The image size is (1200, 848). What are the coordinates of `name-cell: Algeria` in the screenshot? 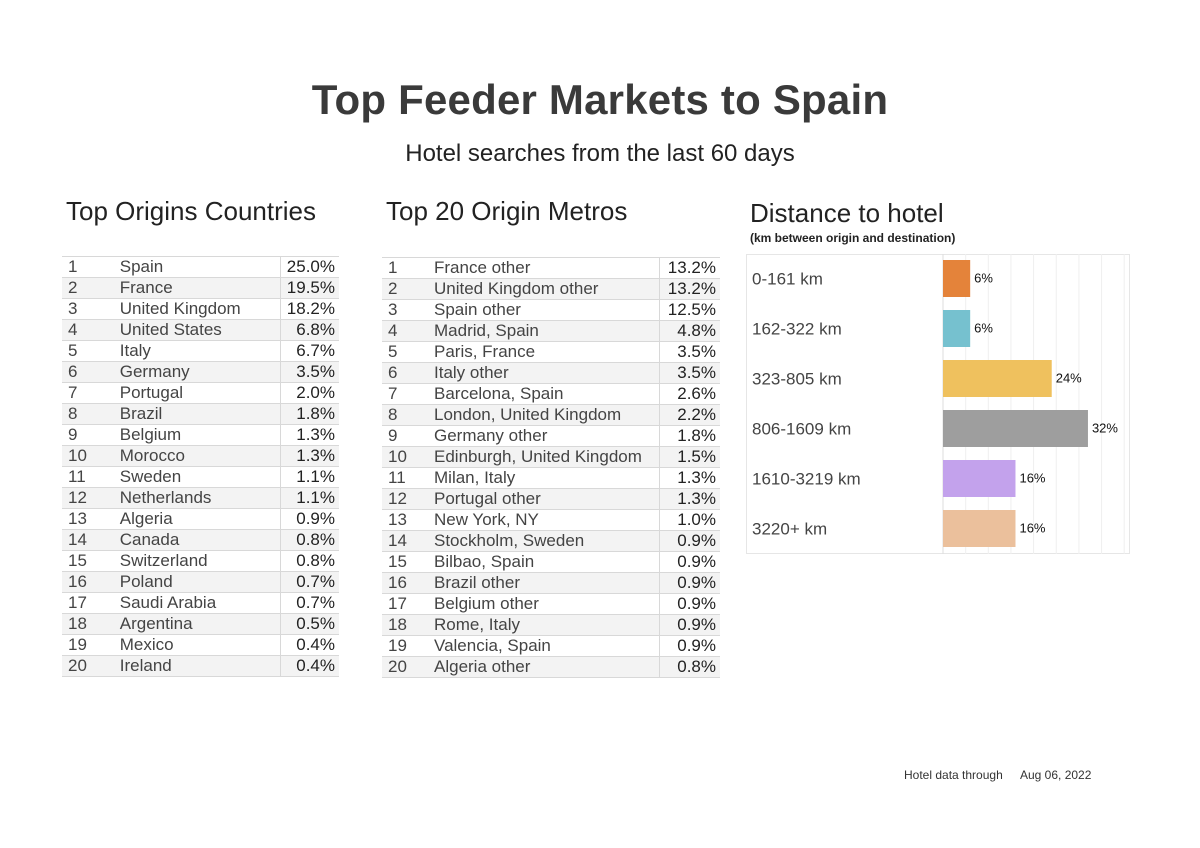 It's located at (197, 519).